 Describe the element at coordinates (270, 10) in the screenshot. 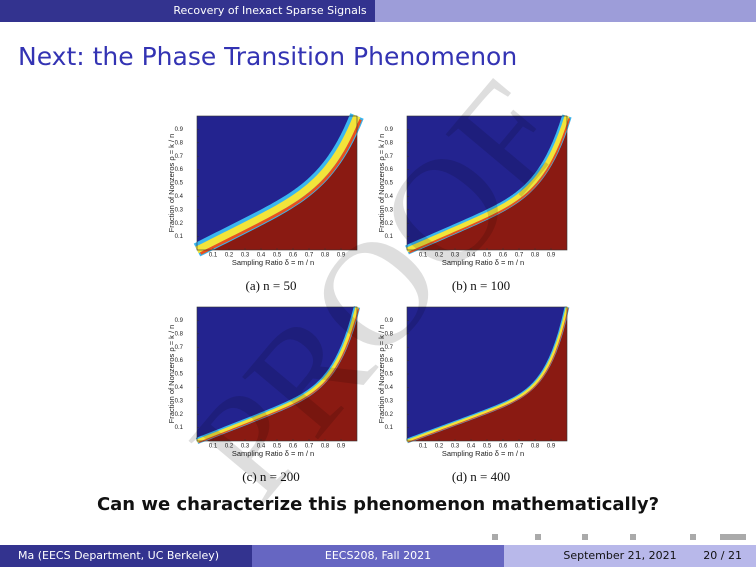

I see `section-title: Recovery of Inexact Sparse Signals` at that location.